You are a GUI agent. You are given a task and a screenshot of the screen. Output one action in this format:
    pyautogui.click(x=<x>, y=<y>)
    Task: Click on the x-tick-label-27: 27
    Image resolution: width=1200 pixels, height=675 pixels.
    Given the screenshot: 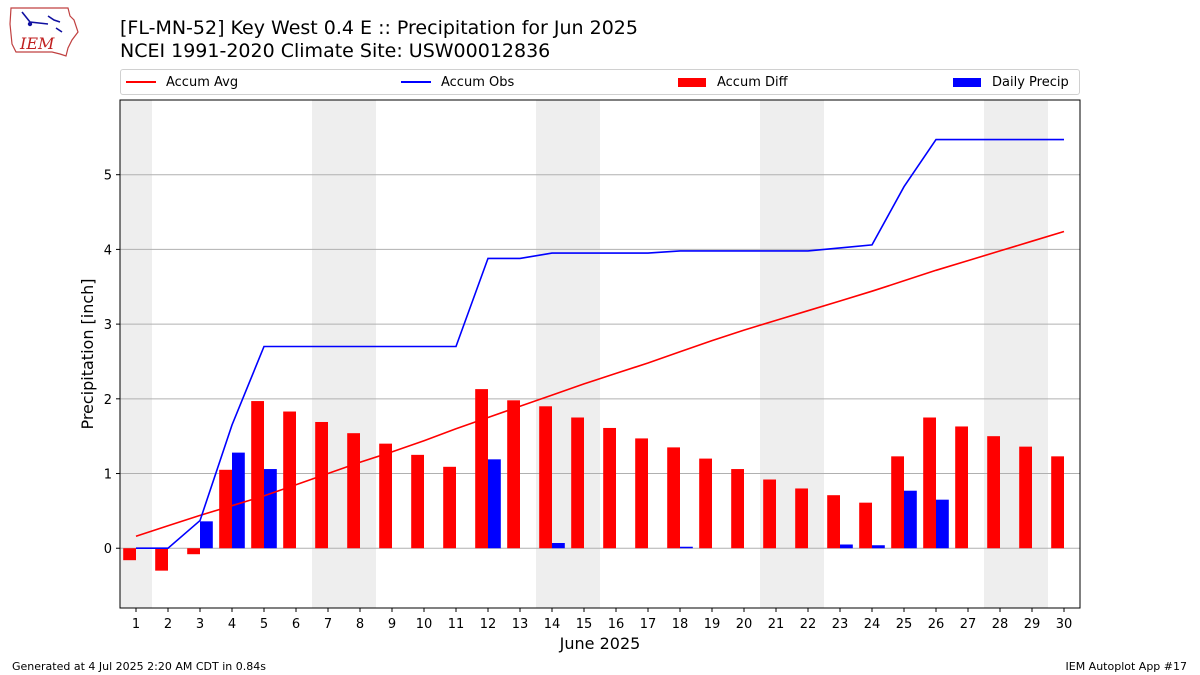 What is the action you would take?
    pyautogui.click(x=968, y=624)
    